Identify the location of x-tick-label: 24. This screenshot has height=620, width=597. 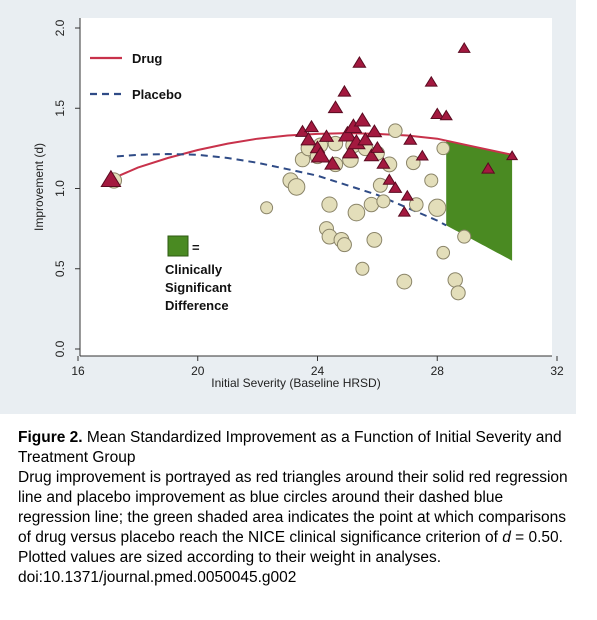
(318, 371).